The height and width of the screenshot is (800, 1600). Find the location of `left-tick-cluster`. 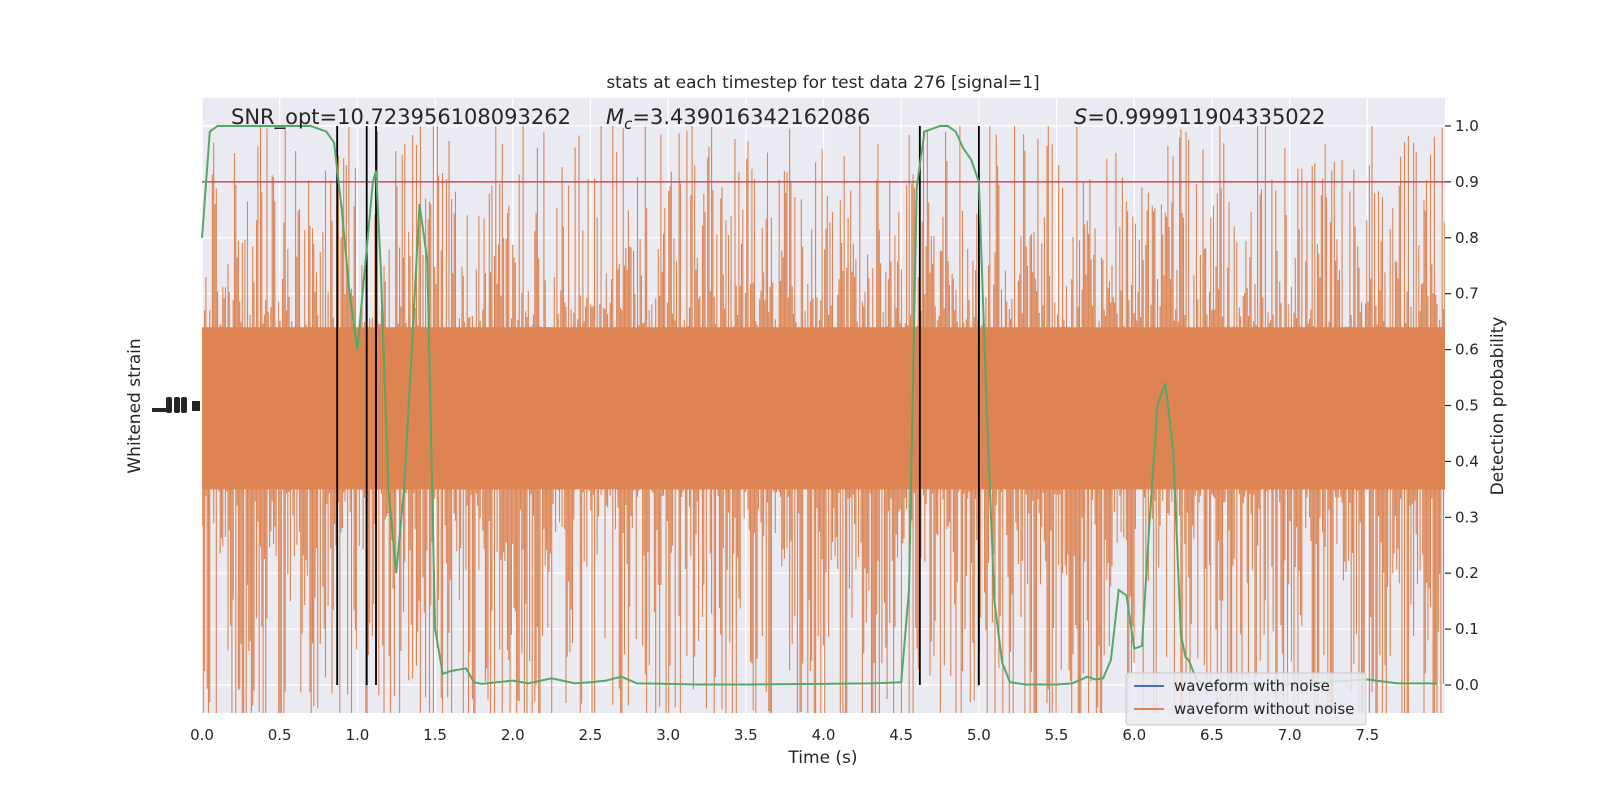

left-tick-cluster is located at coordinates (176, 405).